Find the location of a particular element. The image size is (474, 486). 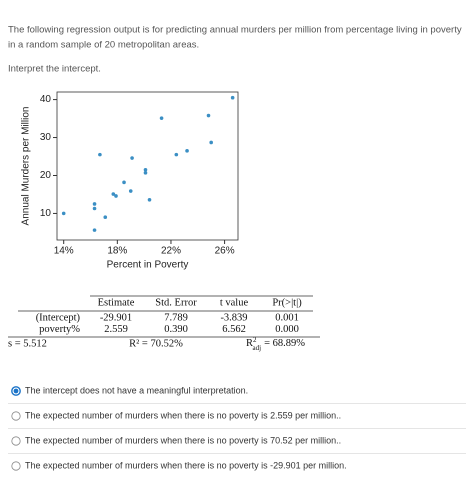

y-tick-label: 10 is located at coordinates (46, 213).